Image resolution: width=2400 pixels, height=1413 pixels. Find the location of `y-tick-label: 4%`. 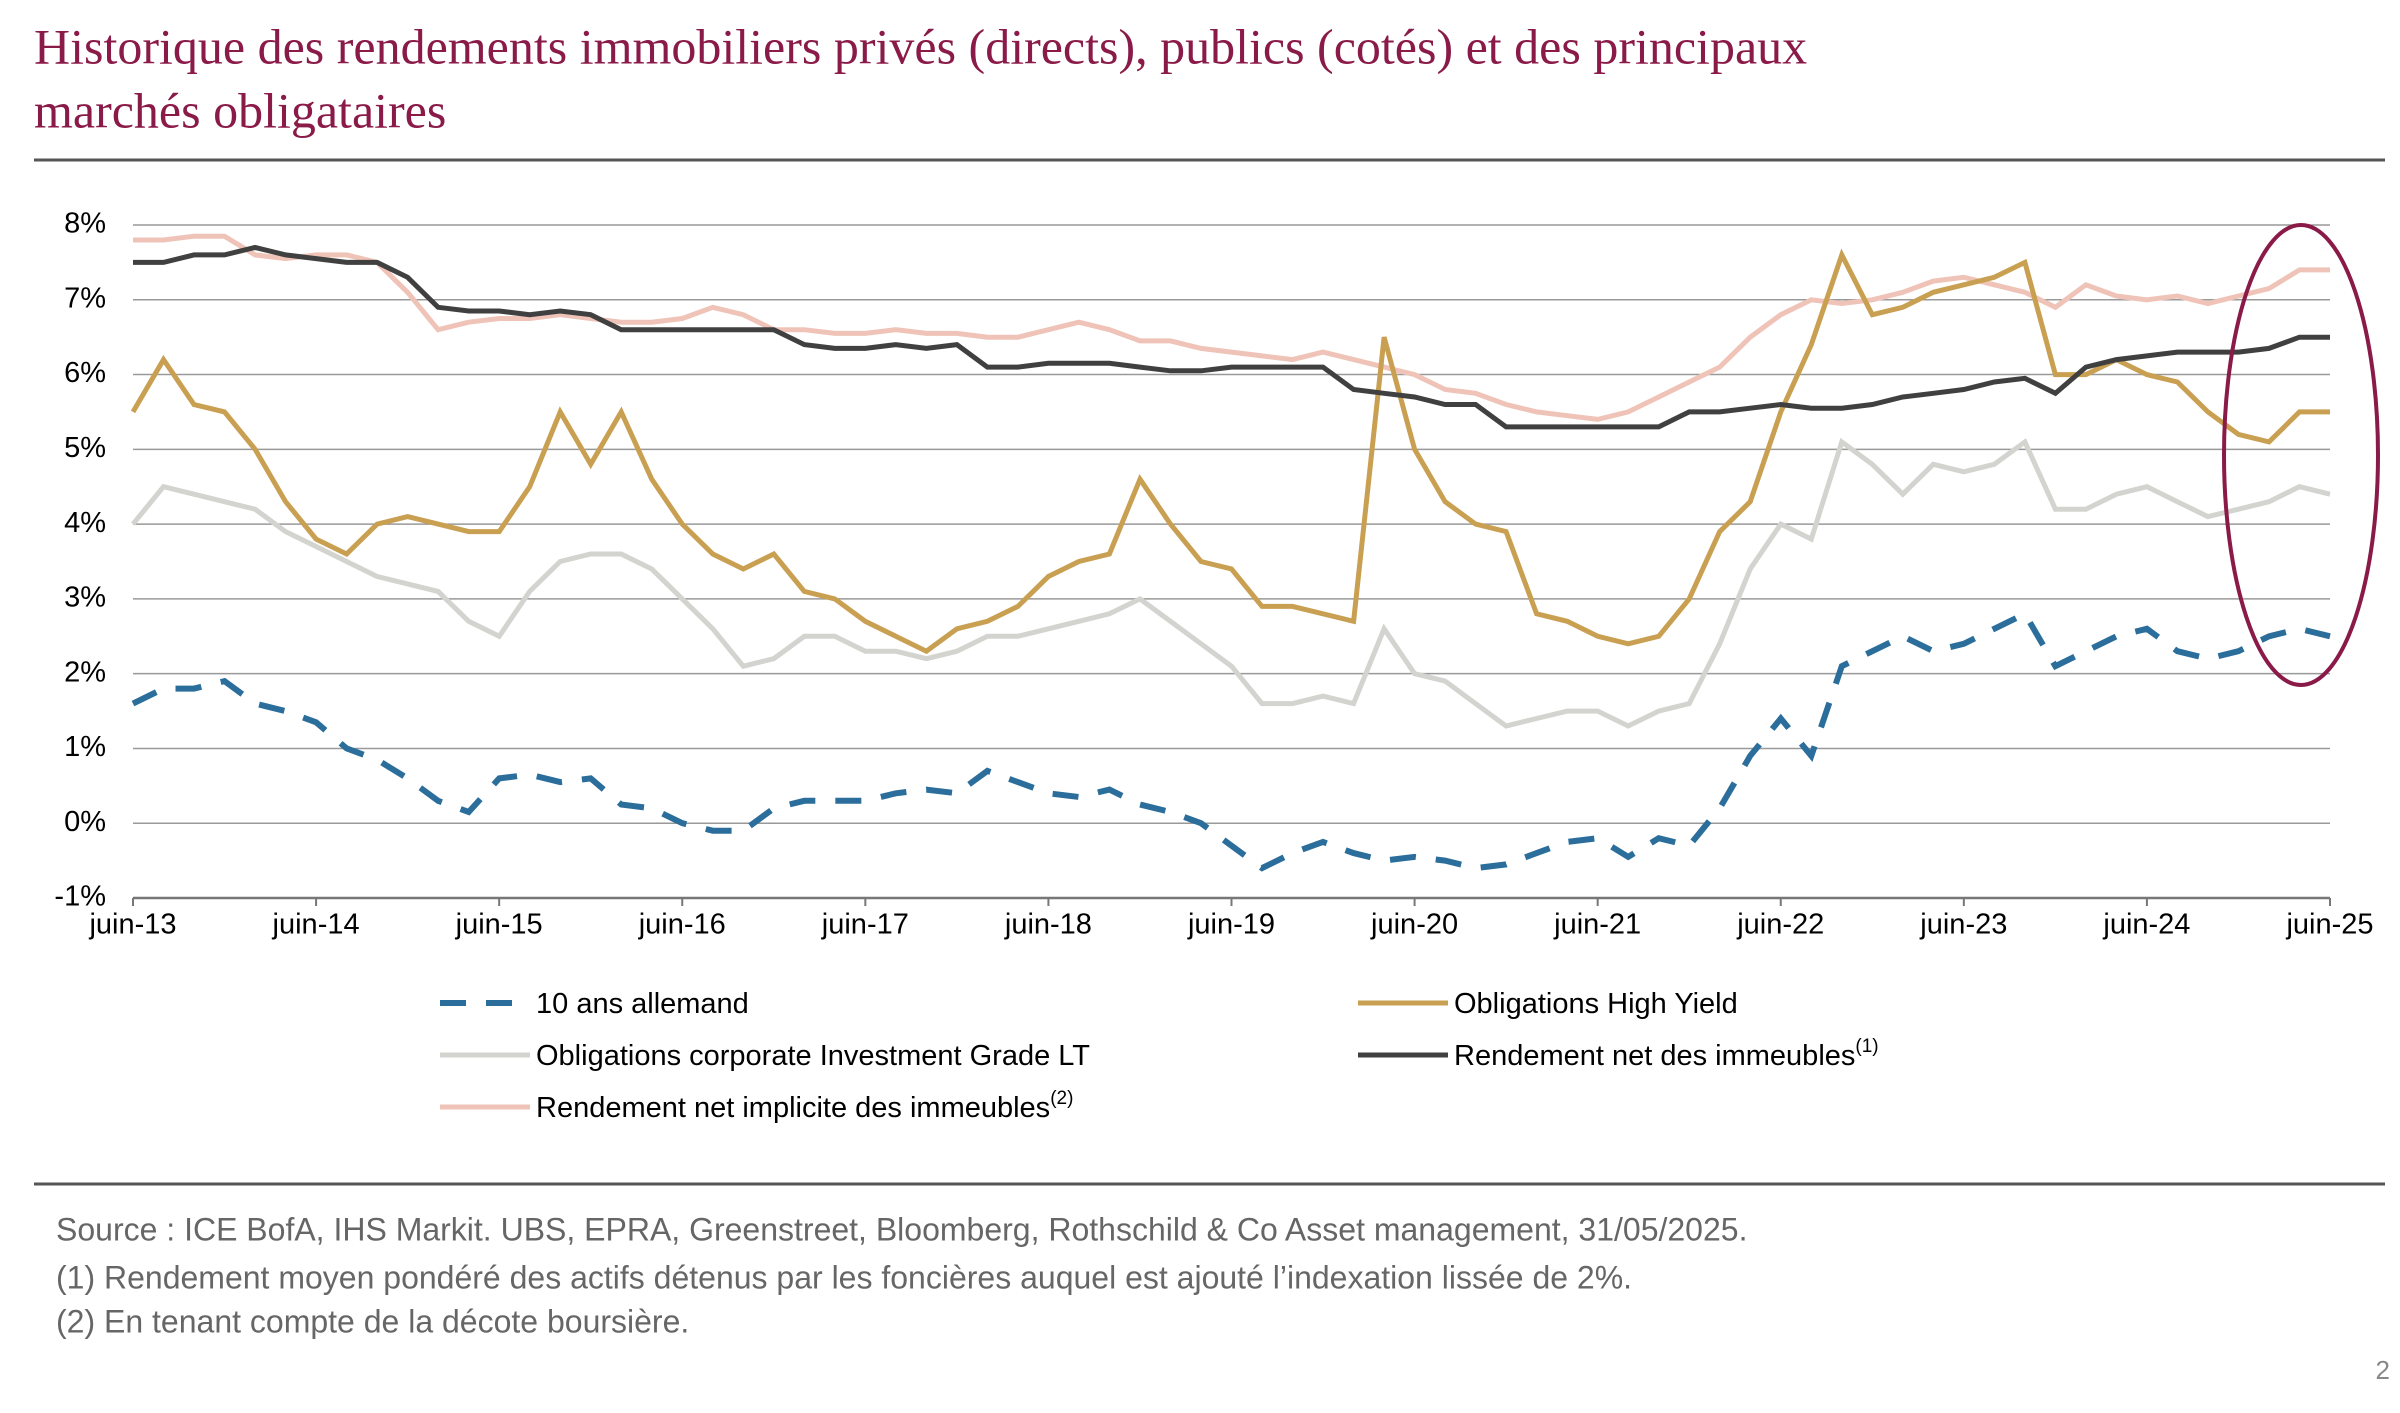

y-tick-label: 4% is located at coordinates (85, 523).